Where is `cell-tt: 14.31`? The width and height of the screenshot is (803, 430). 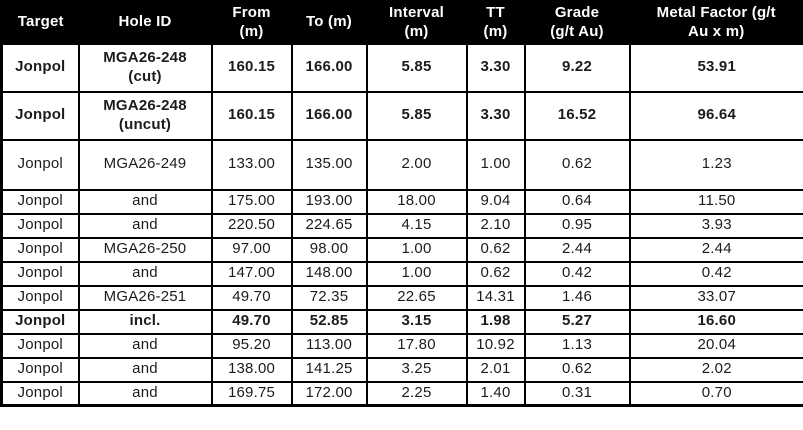 cell-tt: 14.31 is located at coordinates (495, 297).